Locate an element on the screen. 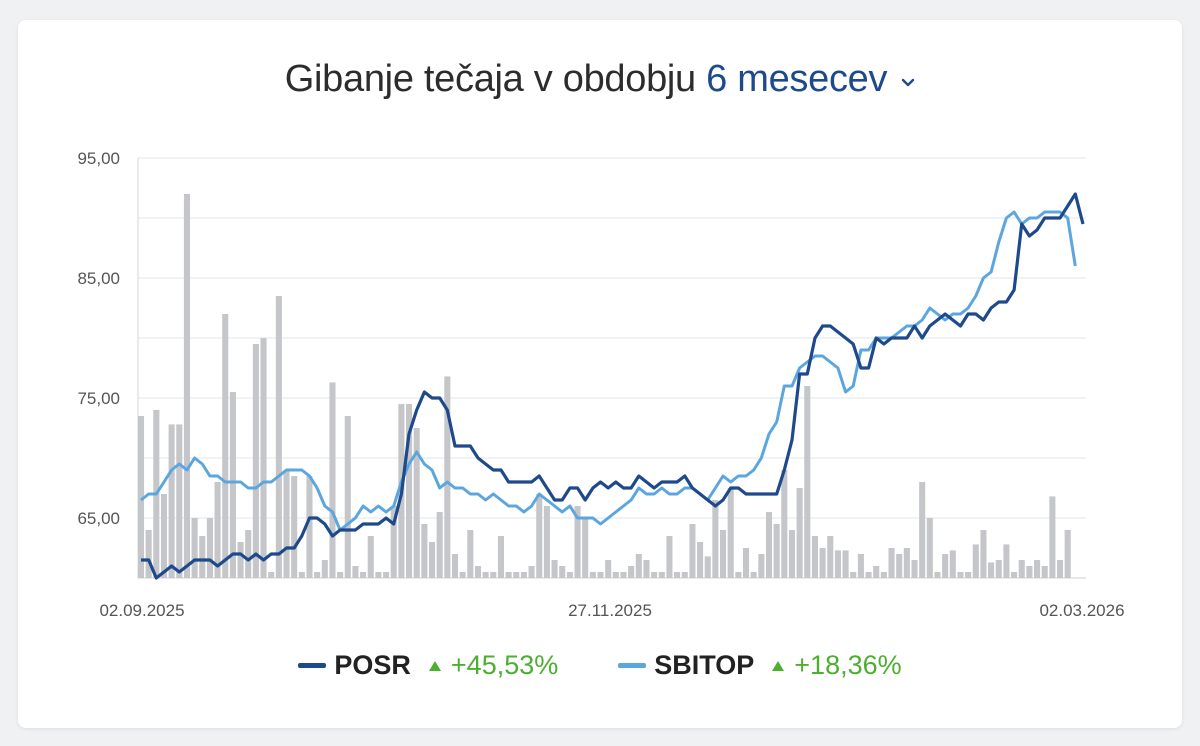  y-tick-label: 95,00 is located at coordinates (98, 158).